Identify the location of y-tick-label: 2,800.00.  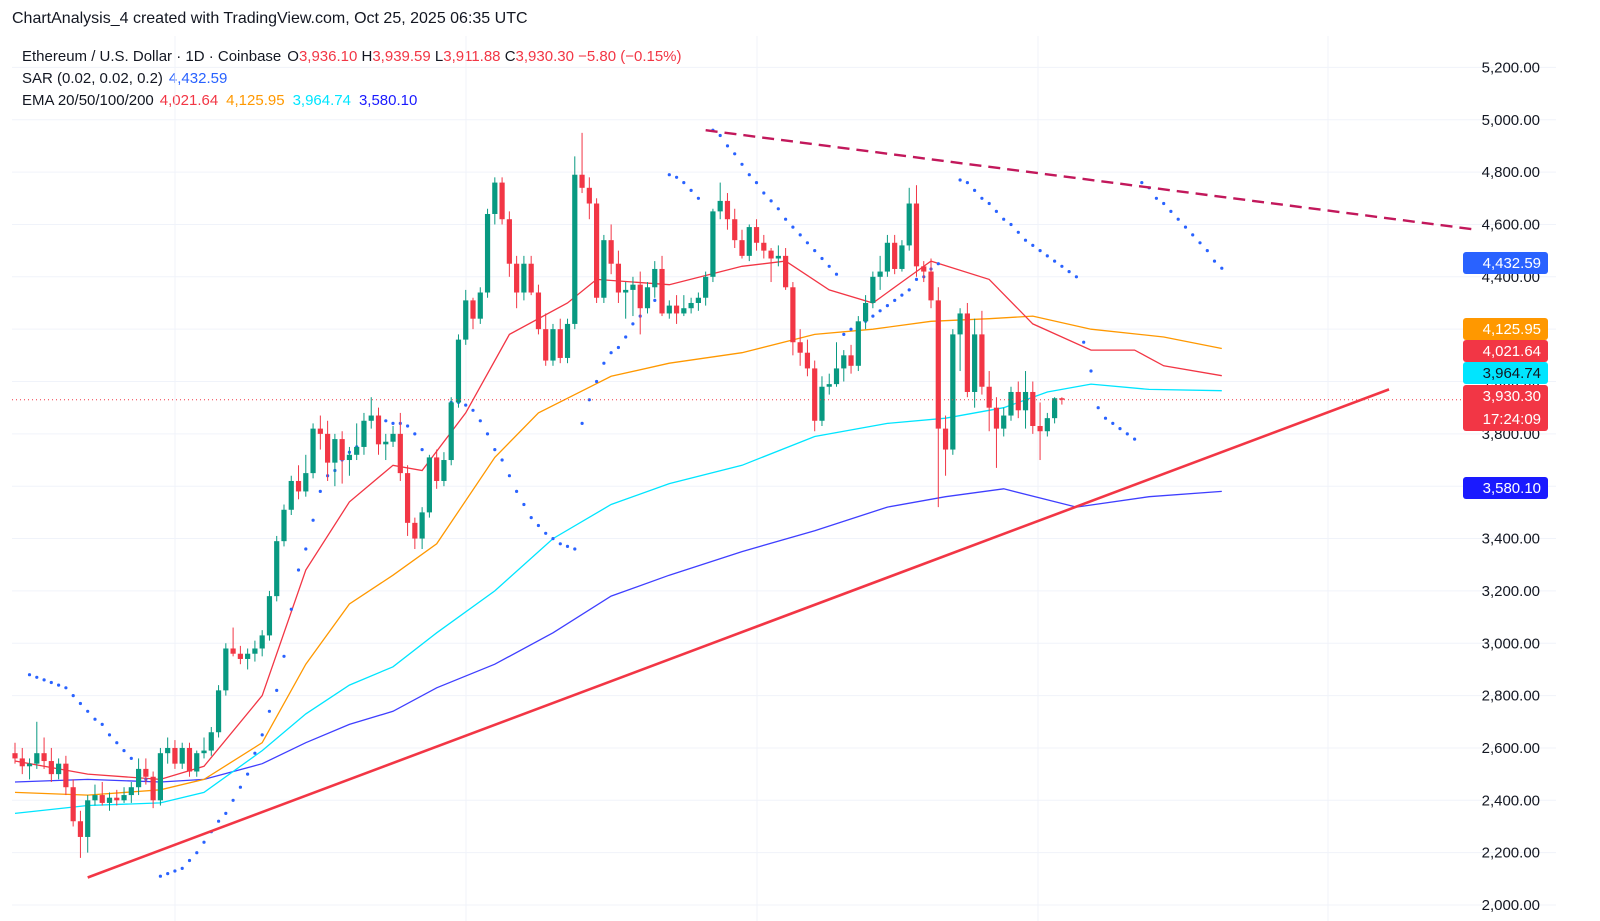
(1511, 696).